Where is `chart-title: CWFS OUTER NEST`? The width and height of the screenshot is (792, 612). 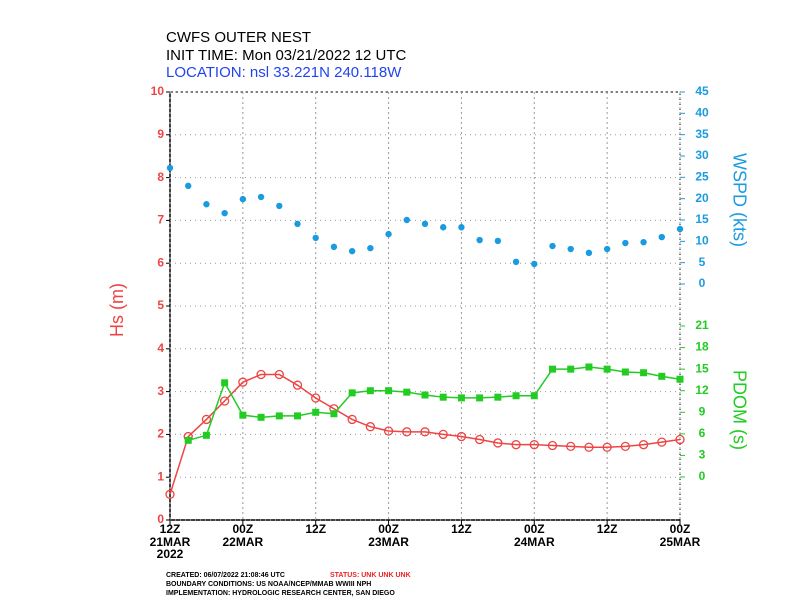
chart-title: CWFS OUTER NEST is located at coordinates (238, 37).